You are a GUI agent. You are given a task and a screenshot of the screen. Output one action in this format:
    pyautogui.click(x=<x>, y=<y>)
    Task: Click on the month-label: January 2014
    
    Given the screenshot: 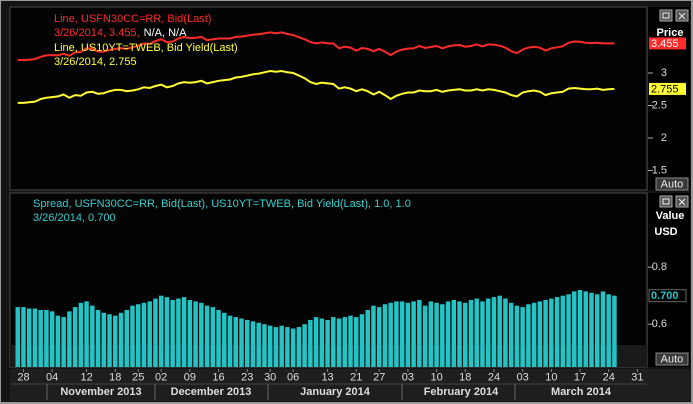 What is the action you would take?
    pyautogui.click(x=335, y=392)
    